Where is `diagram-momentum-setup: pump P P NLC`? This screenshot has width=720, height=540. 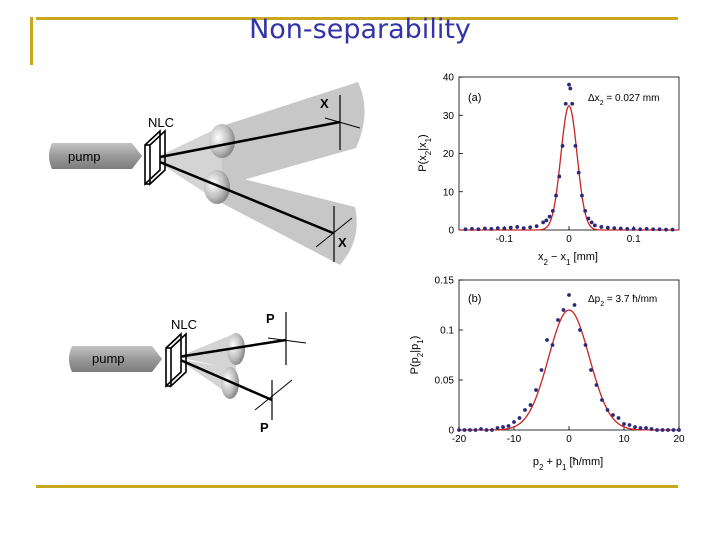 diagram-momentum-setup: pump P P NLC is located at coordinates (188, 373).